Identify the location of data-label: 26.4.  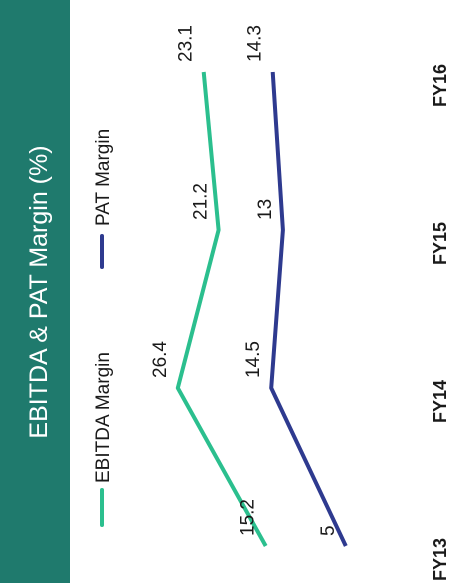
(160, 359).